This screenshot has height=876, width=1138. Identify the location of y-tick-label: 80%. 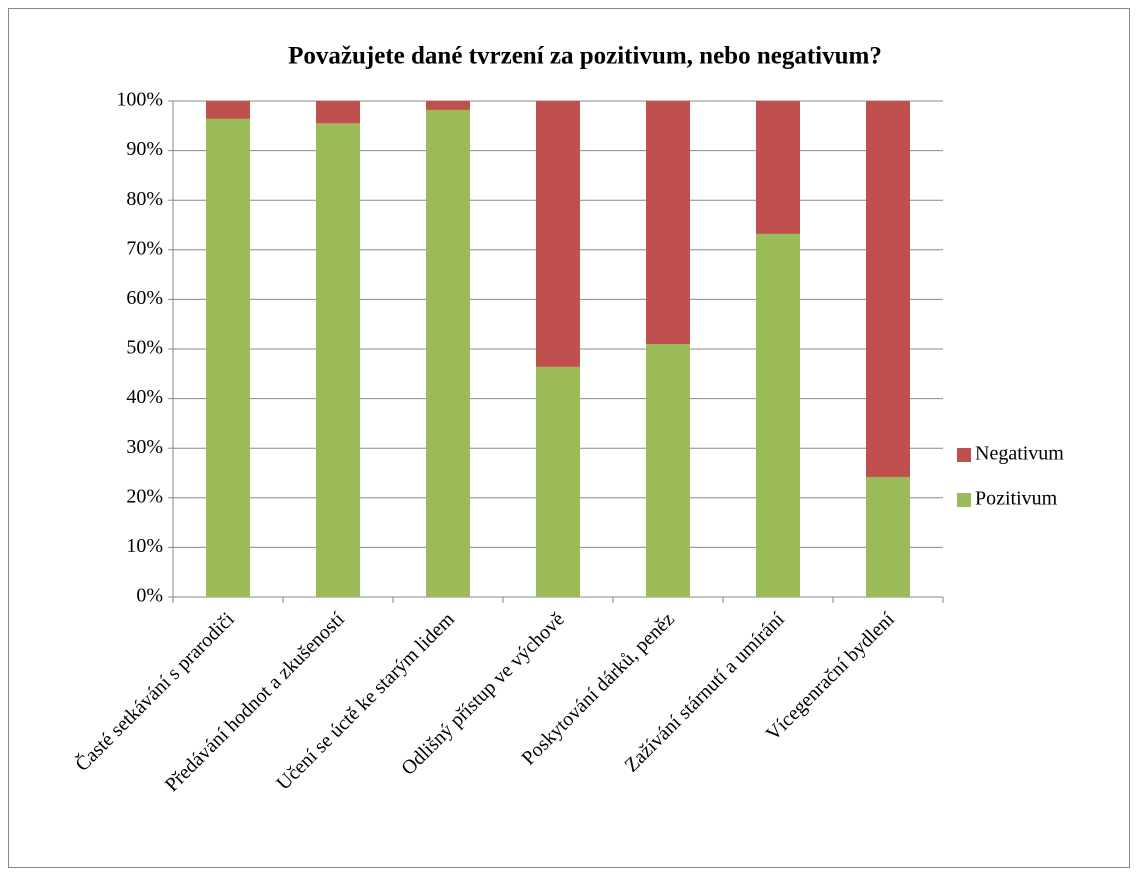
(144, 199).